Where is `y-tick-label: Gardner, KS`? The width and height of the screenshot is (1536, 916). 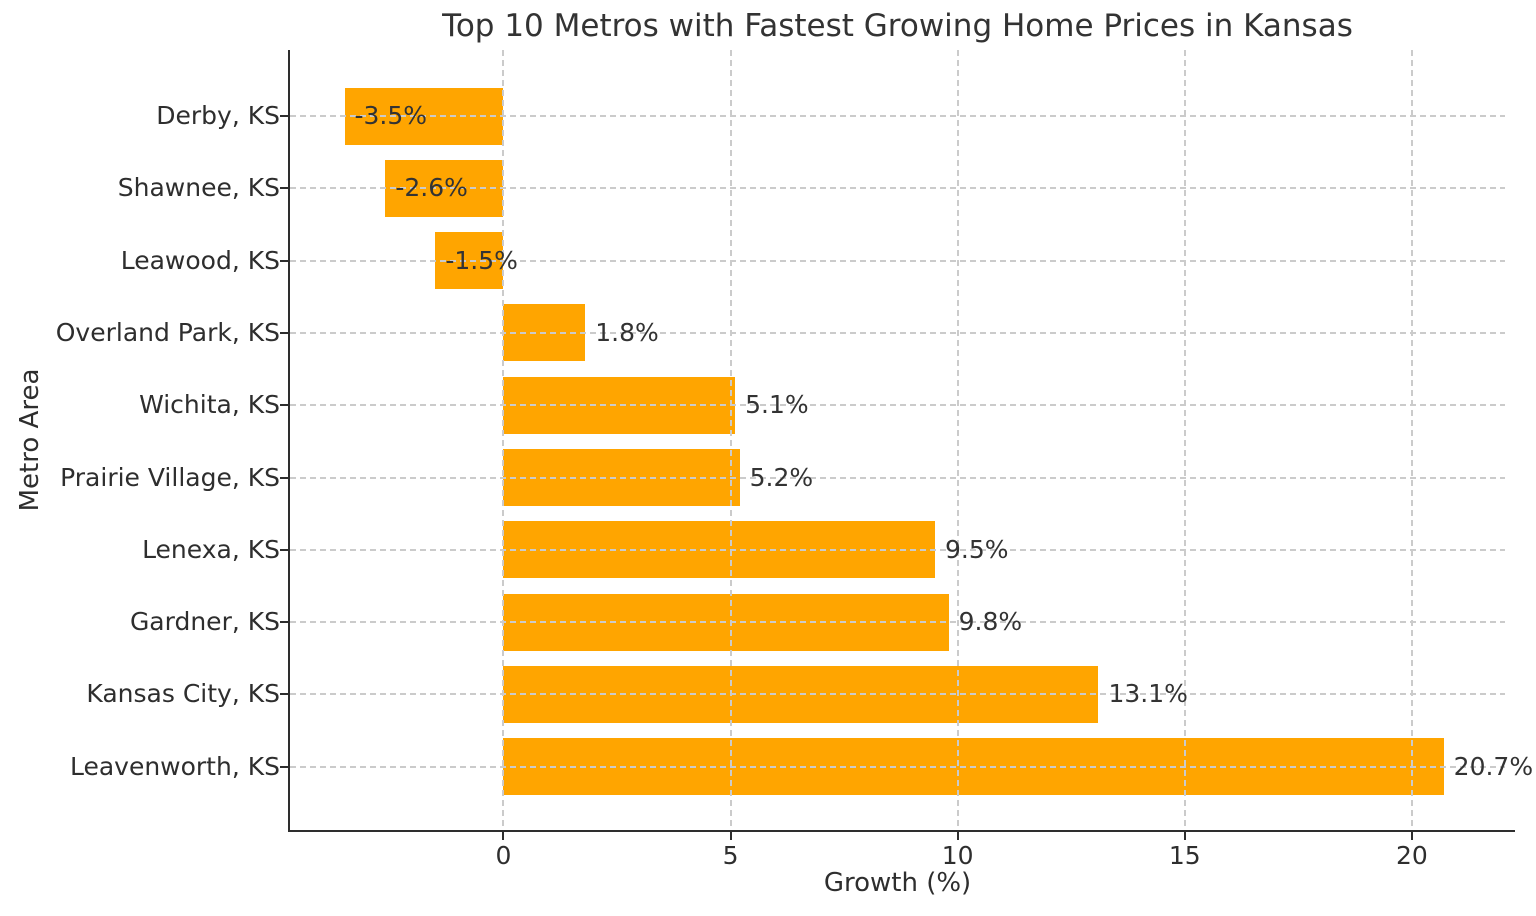 y-tick-label: Gardner, KS is located at coordinates (204, 622).